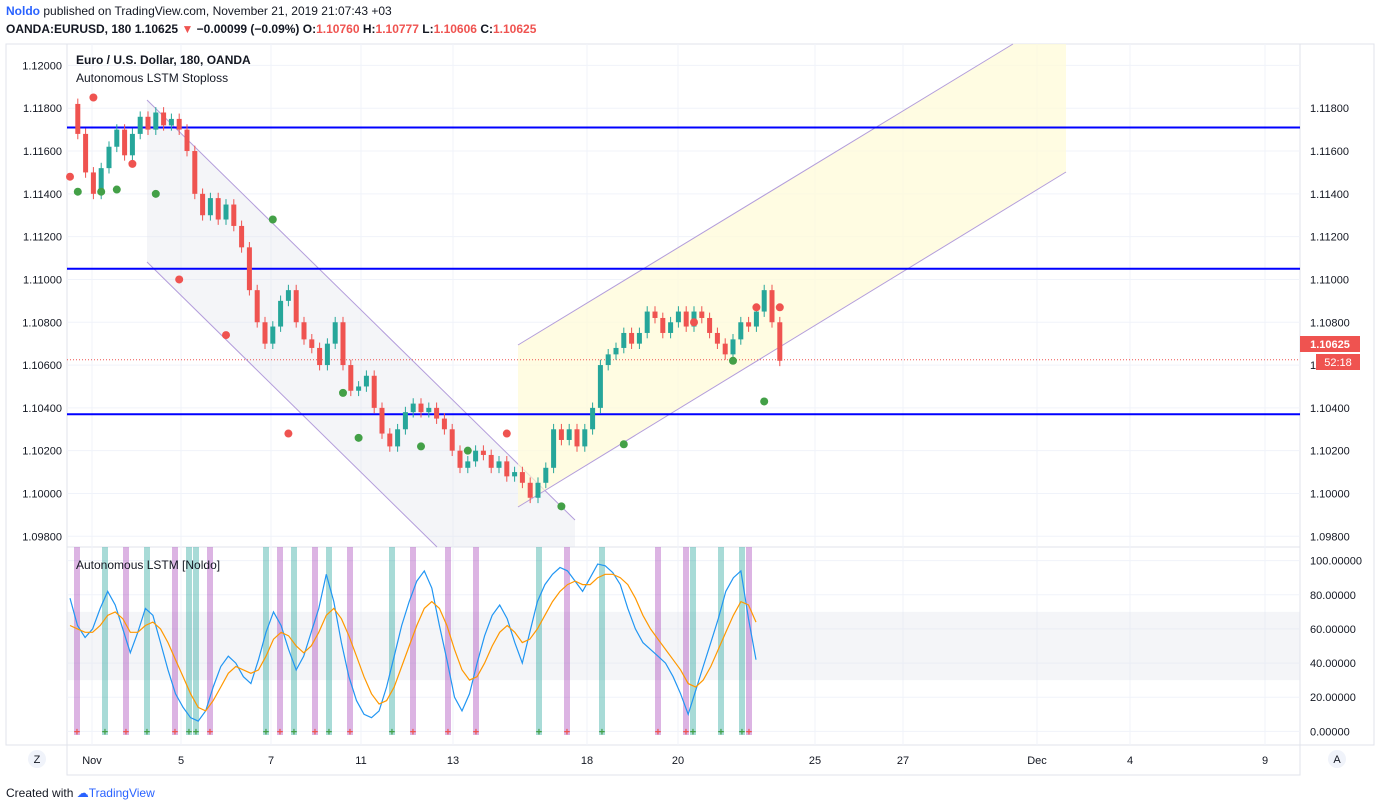 The image size is (1380, 810). I want to click on left-price-tick: 1.10800, so click(42, 323).